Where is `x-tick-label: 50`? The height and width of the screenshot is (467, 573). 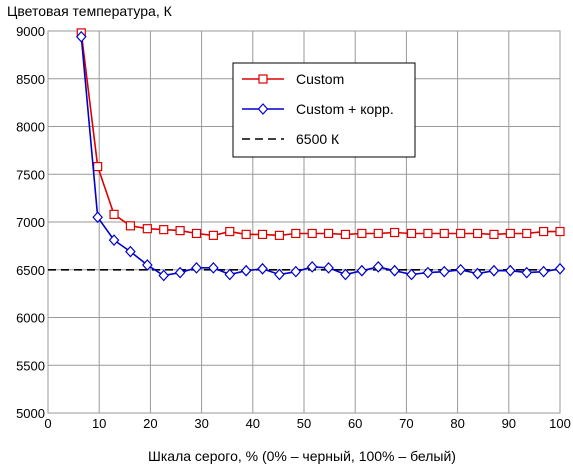 x-tick-label: 50 is located at coordinates (304, 423).